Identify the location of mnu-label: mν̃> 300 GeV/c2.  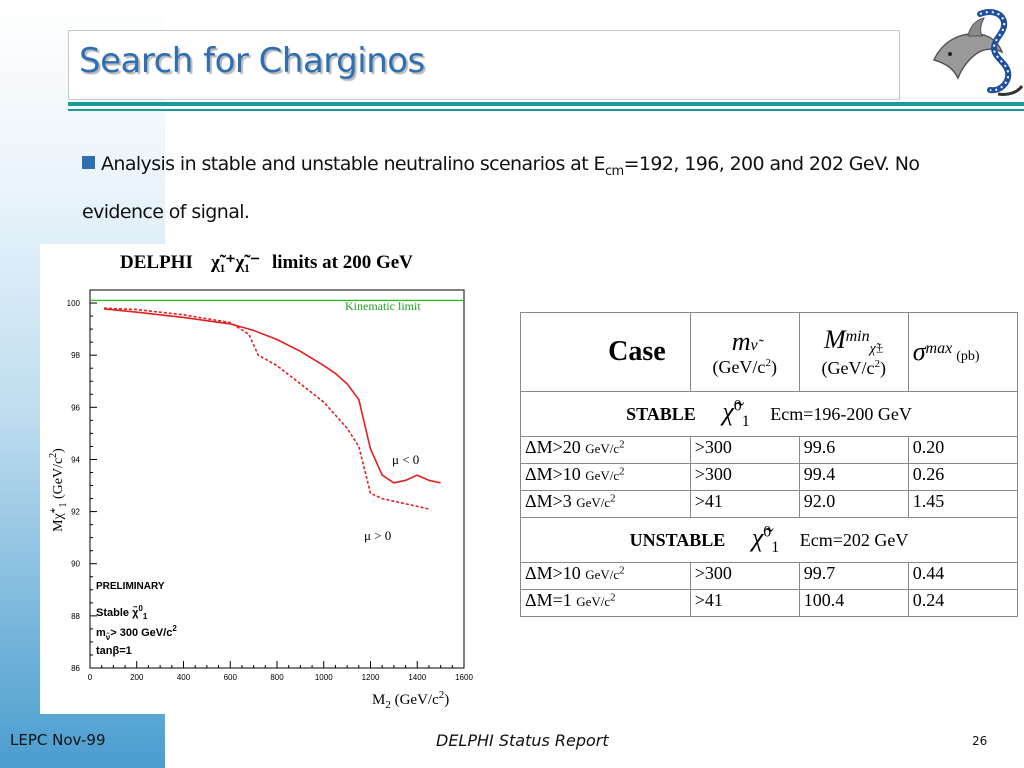
(136, 633).